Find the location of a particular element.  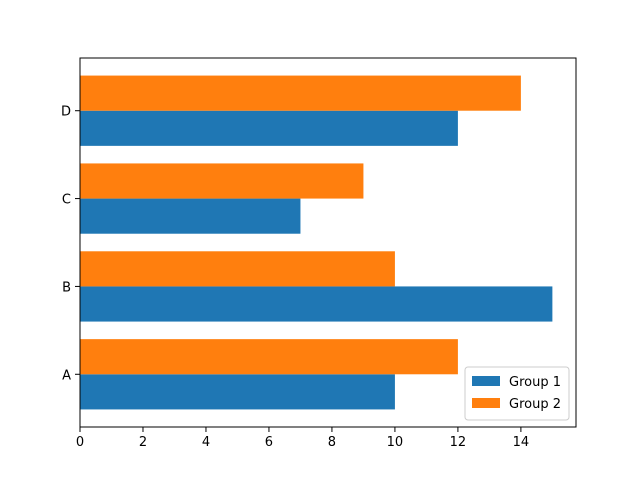

x-tick-label: 6 is located at coordinates (269, 442).